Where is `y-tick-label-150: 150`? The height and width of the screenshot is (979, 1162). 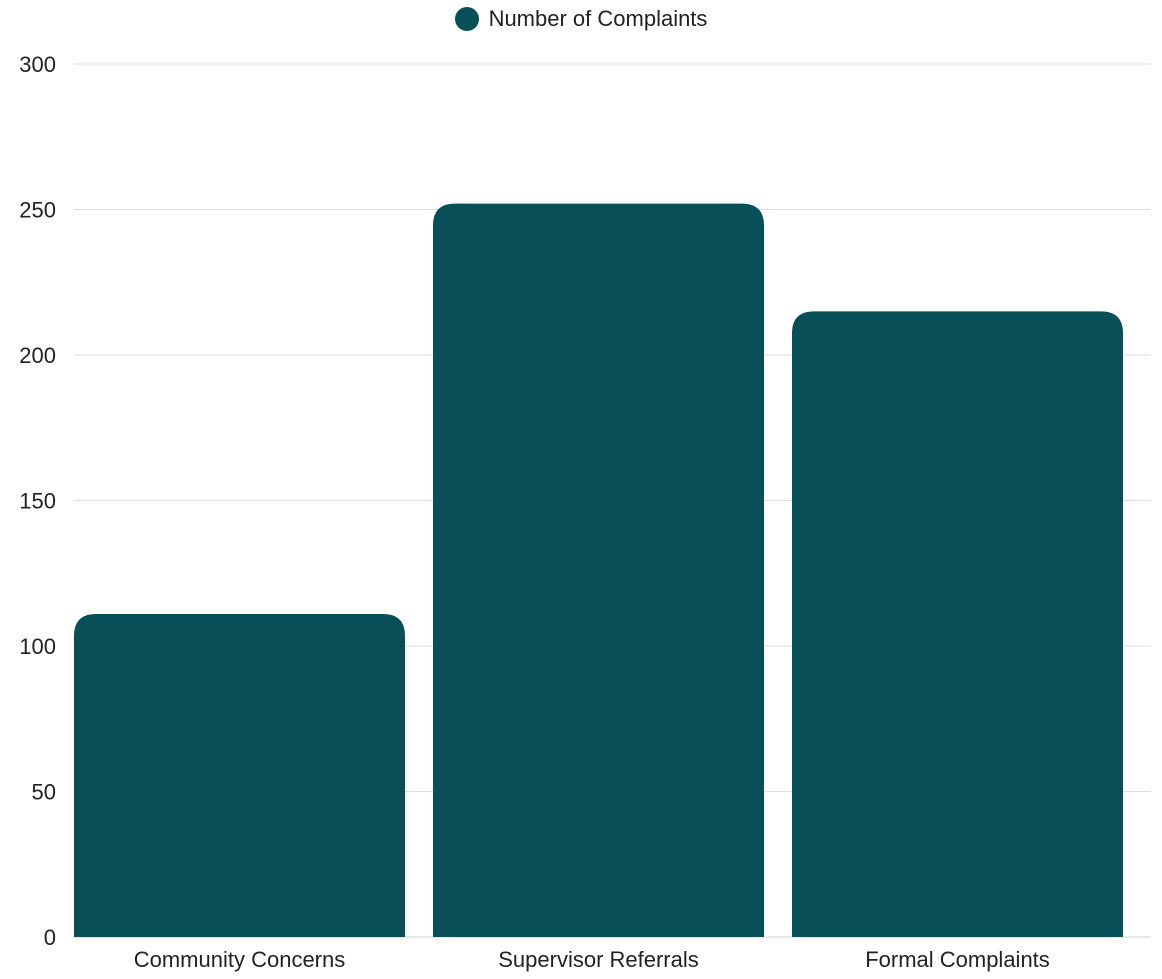
y-tick-label-150: 150 is located at coordinates (37, 501).